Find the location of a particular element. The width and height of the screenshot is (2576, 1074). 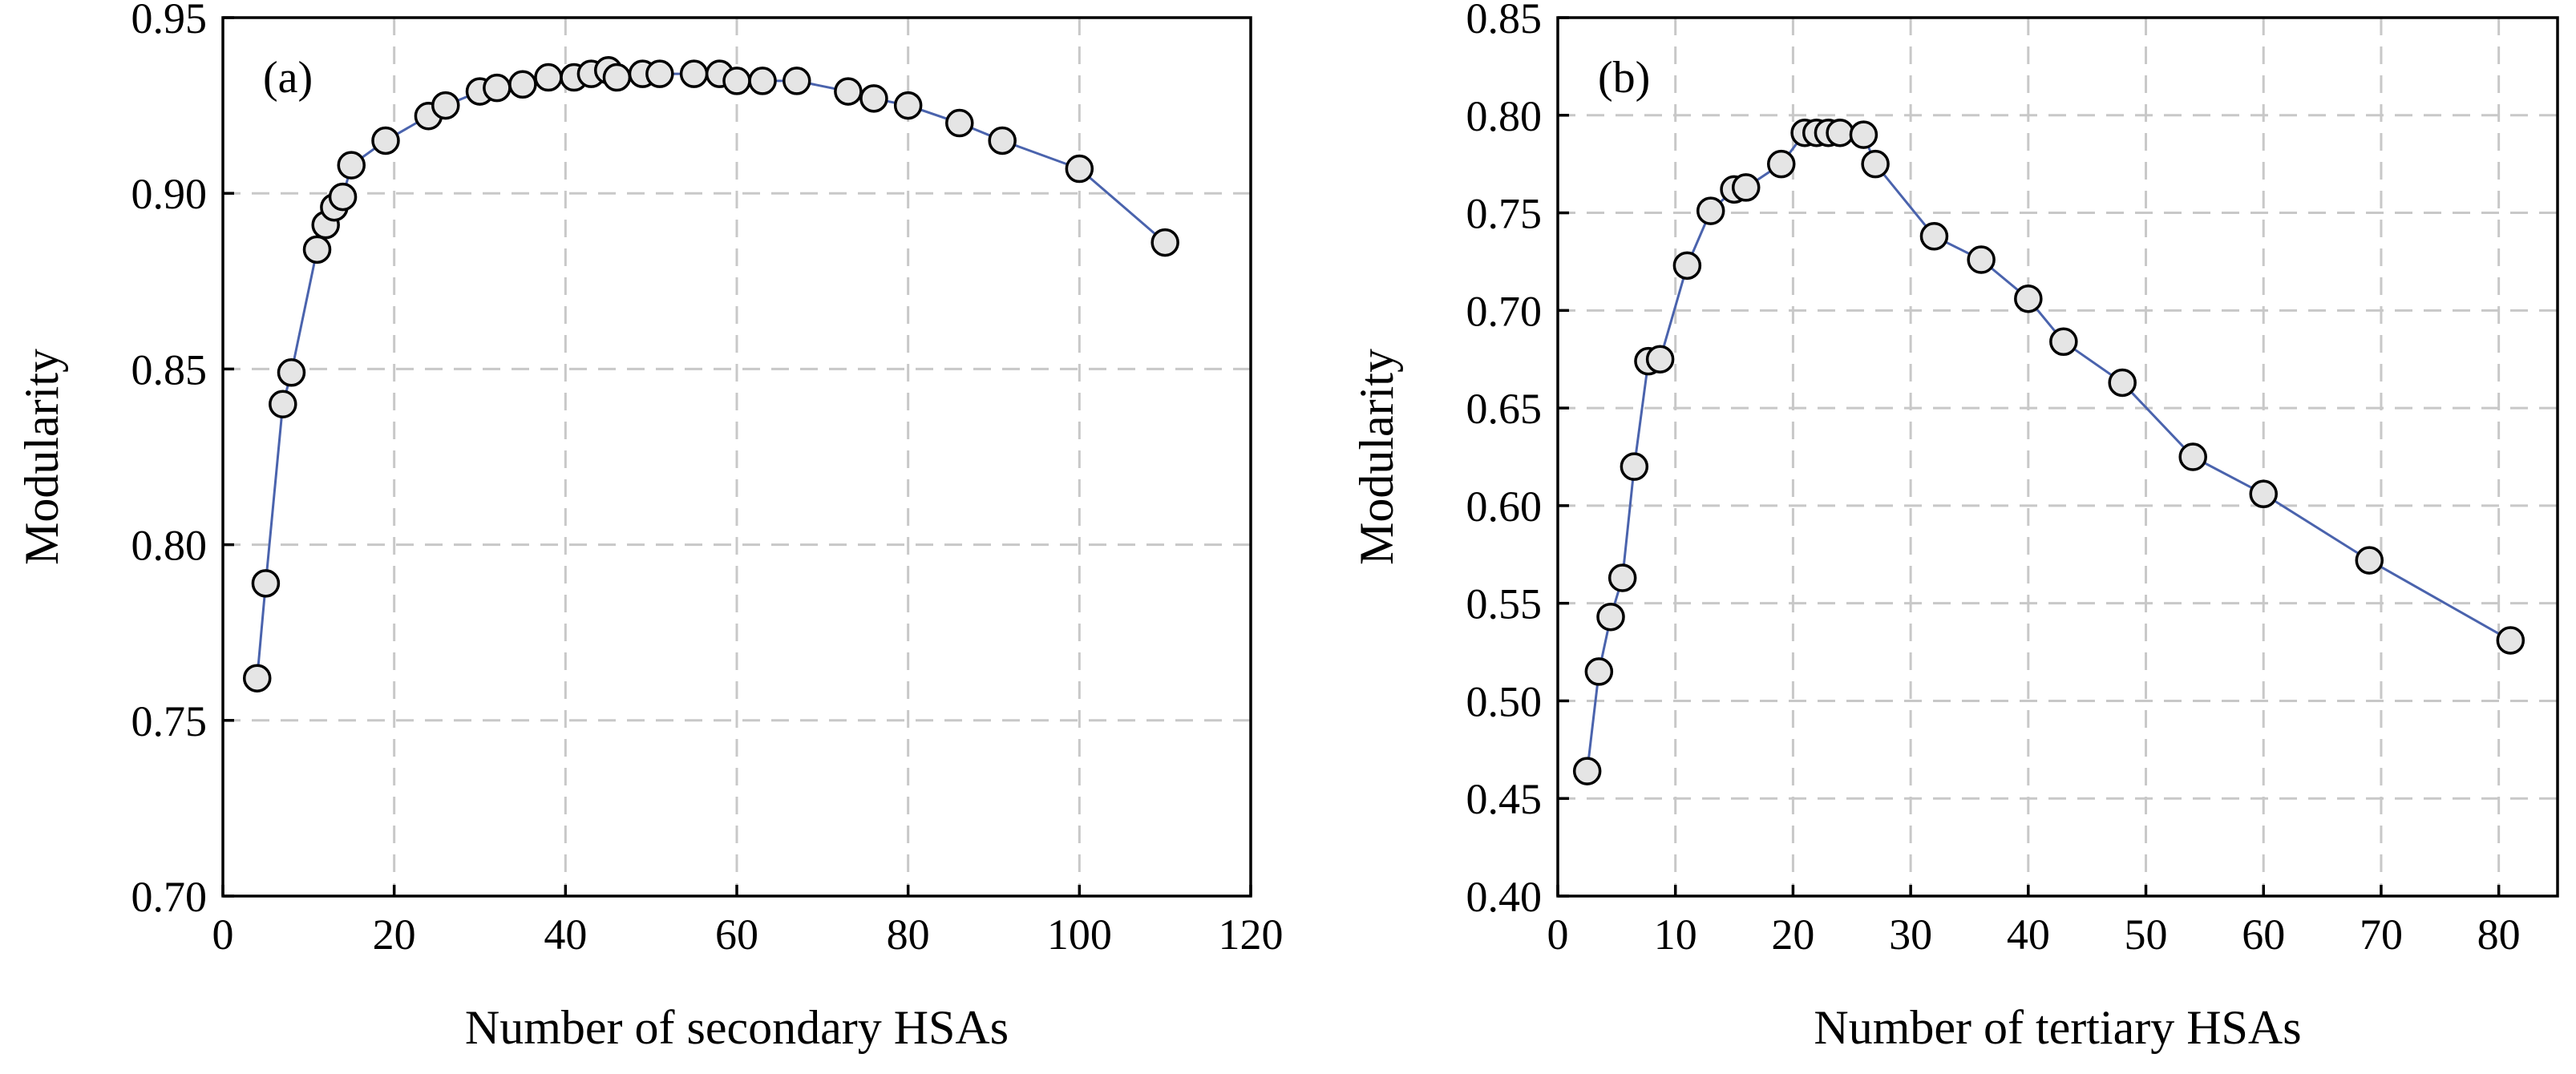

x-tick-label: 30 is located at coordinates (1910, 934).